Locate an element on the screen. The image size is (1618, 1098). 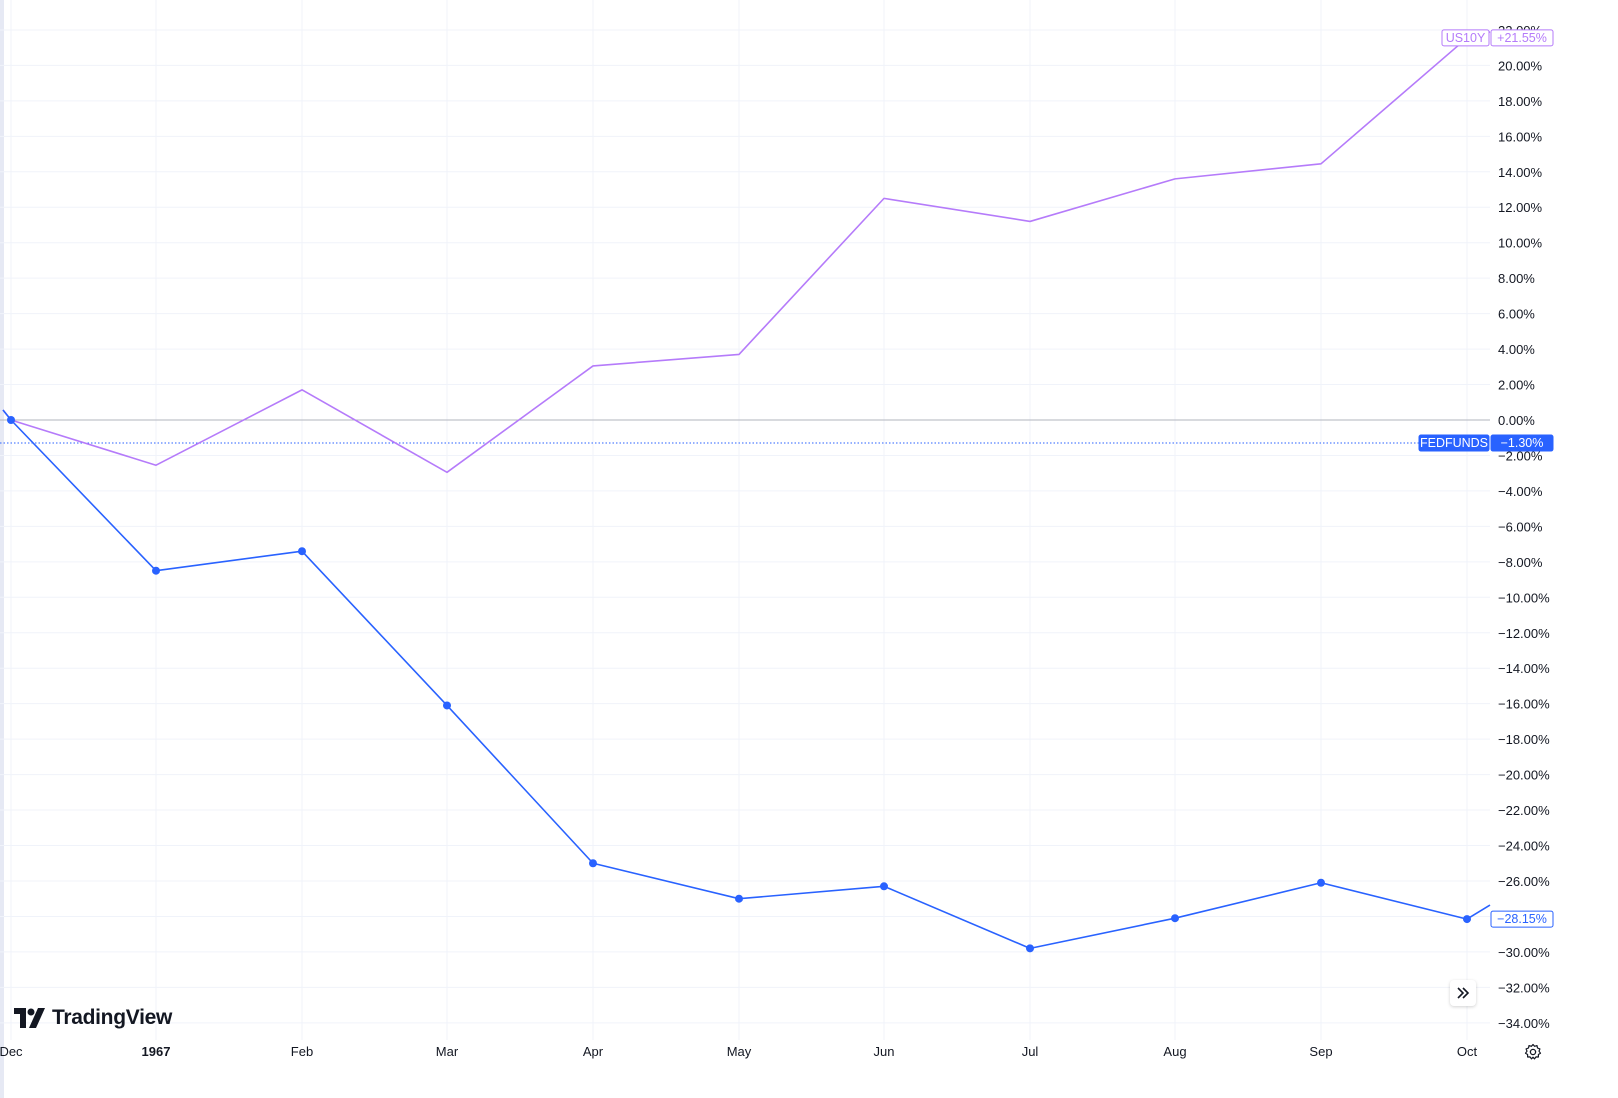
y-tick-label: 10.00% is located at coordinates (1520, 243).